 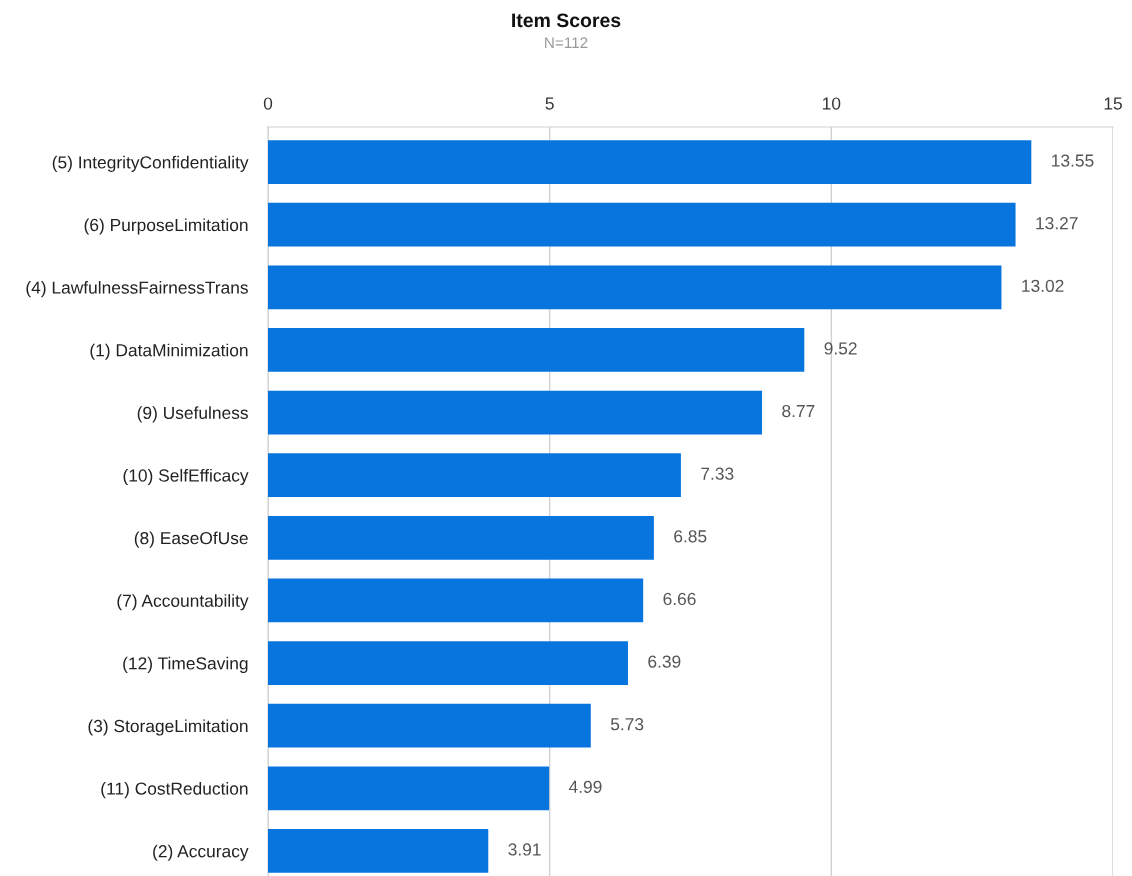 I want to click on chart-title: Item Scores, so click(x=566, y=20).